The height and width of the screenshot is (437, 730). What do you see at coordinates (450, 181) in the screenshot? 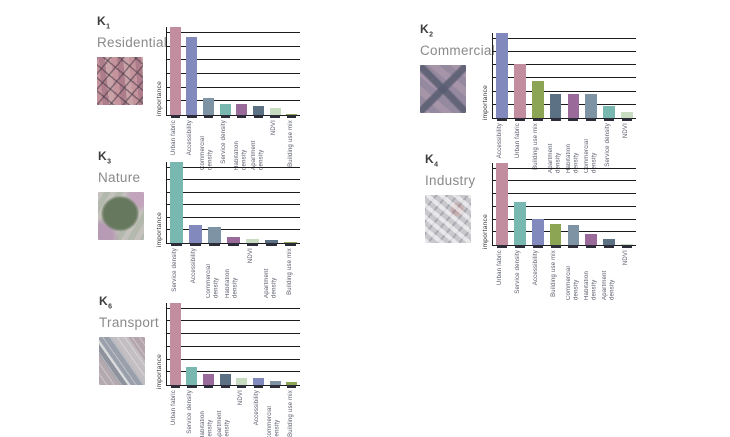
I see `cluster-category-label: Industry` at bounding box center [450, 181].